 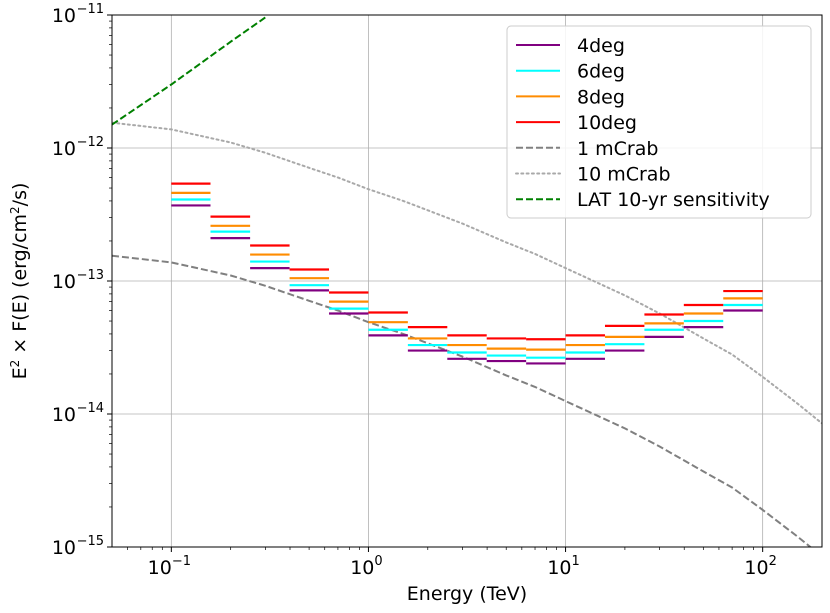 I want to click on x-tick-exp: 0, so click(x=378, y=561).